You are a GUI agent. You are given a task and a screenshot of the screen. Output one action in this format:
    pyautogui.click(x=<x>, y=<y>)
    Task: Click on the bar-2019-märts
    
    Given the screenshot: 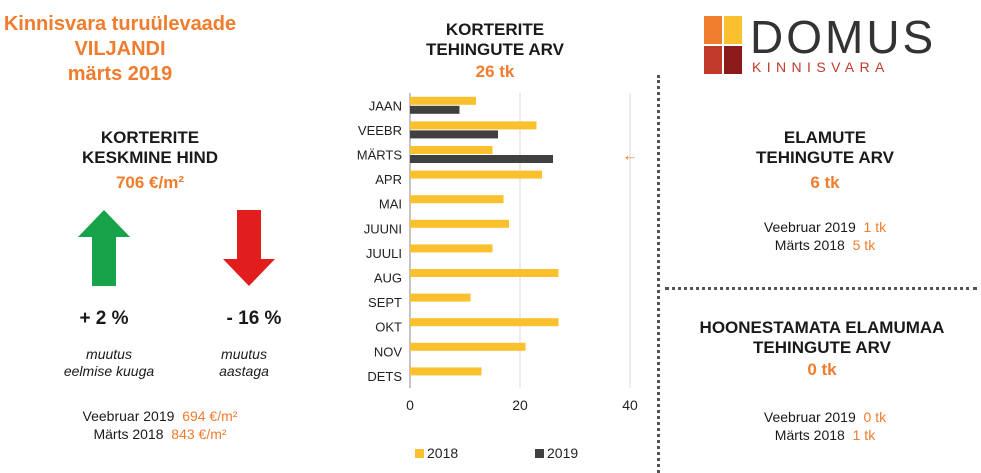 What is the action you would take?
    pyautogui.click(x=481, y=159)
    